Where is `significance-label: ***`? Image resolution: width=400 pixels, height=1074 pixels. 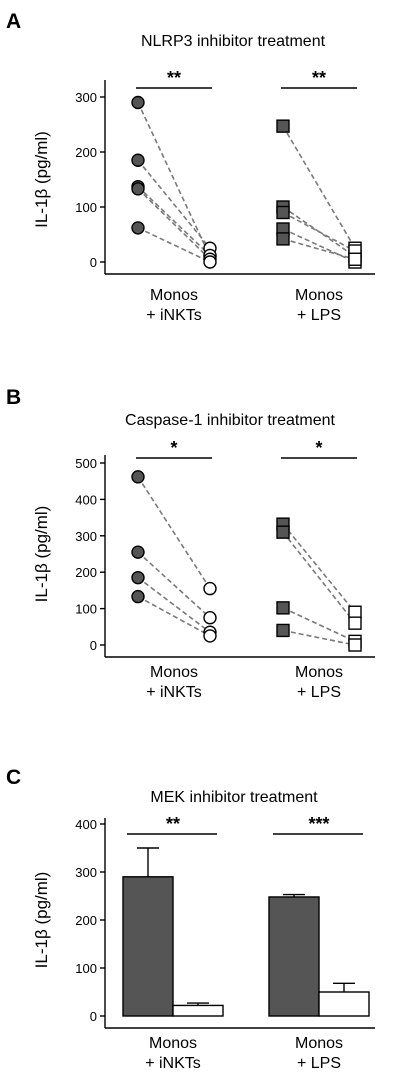 significance-label: *** is located at coordinates (318, 824).